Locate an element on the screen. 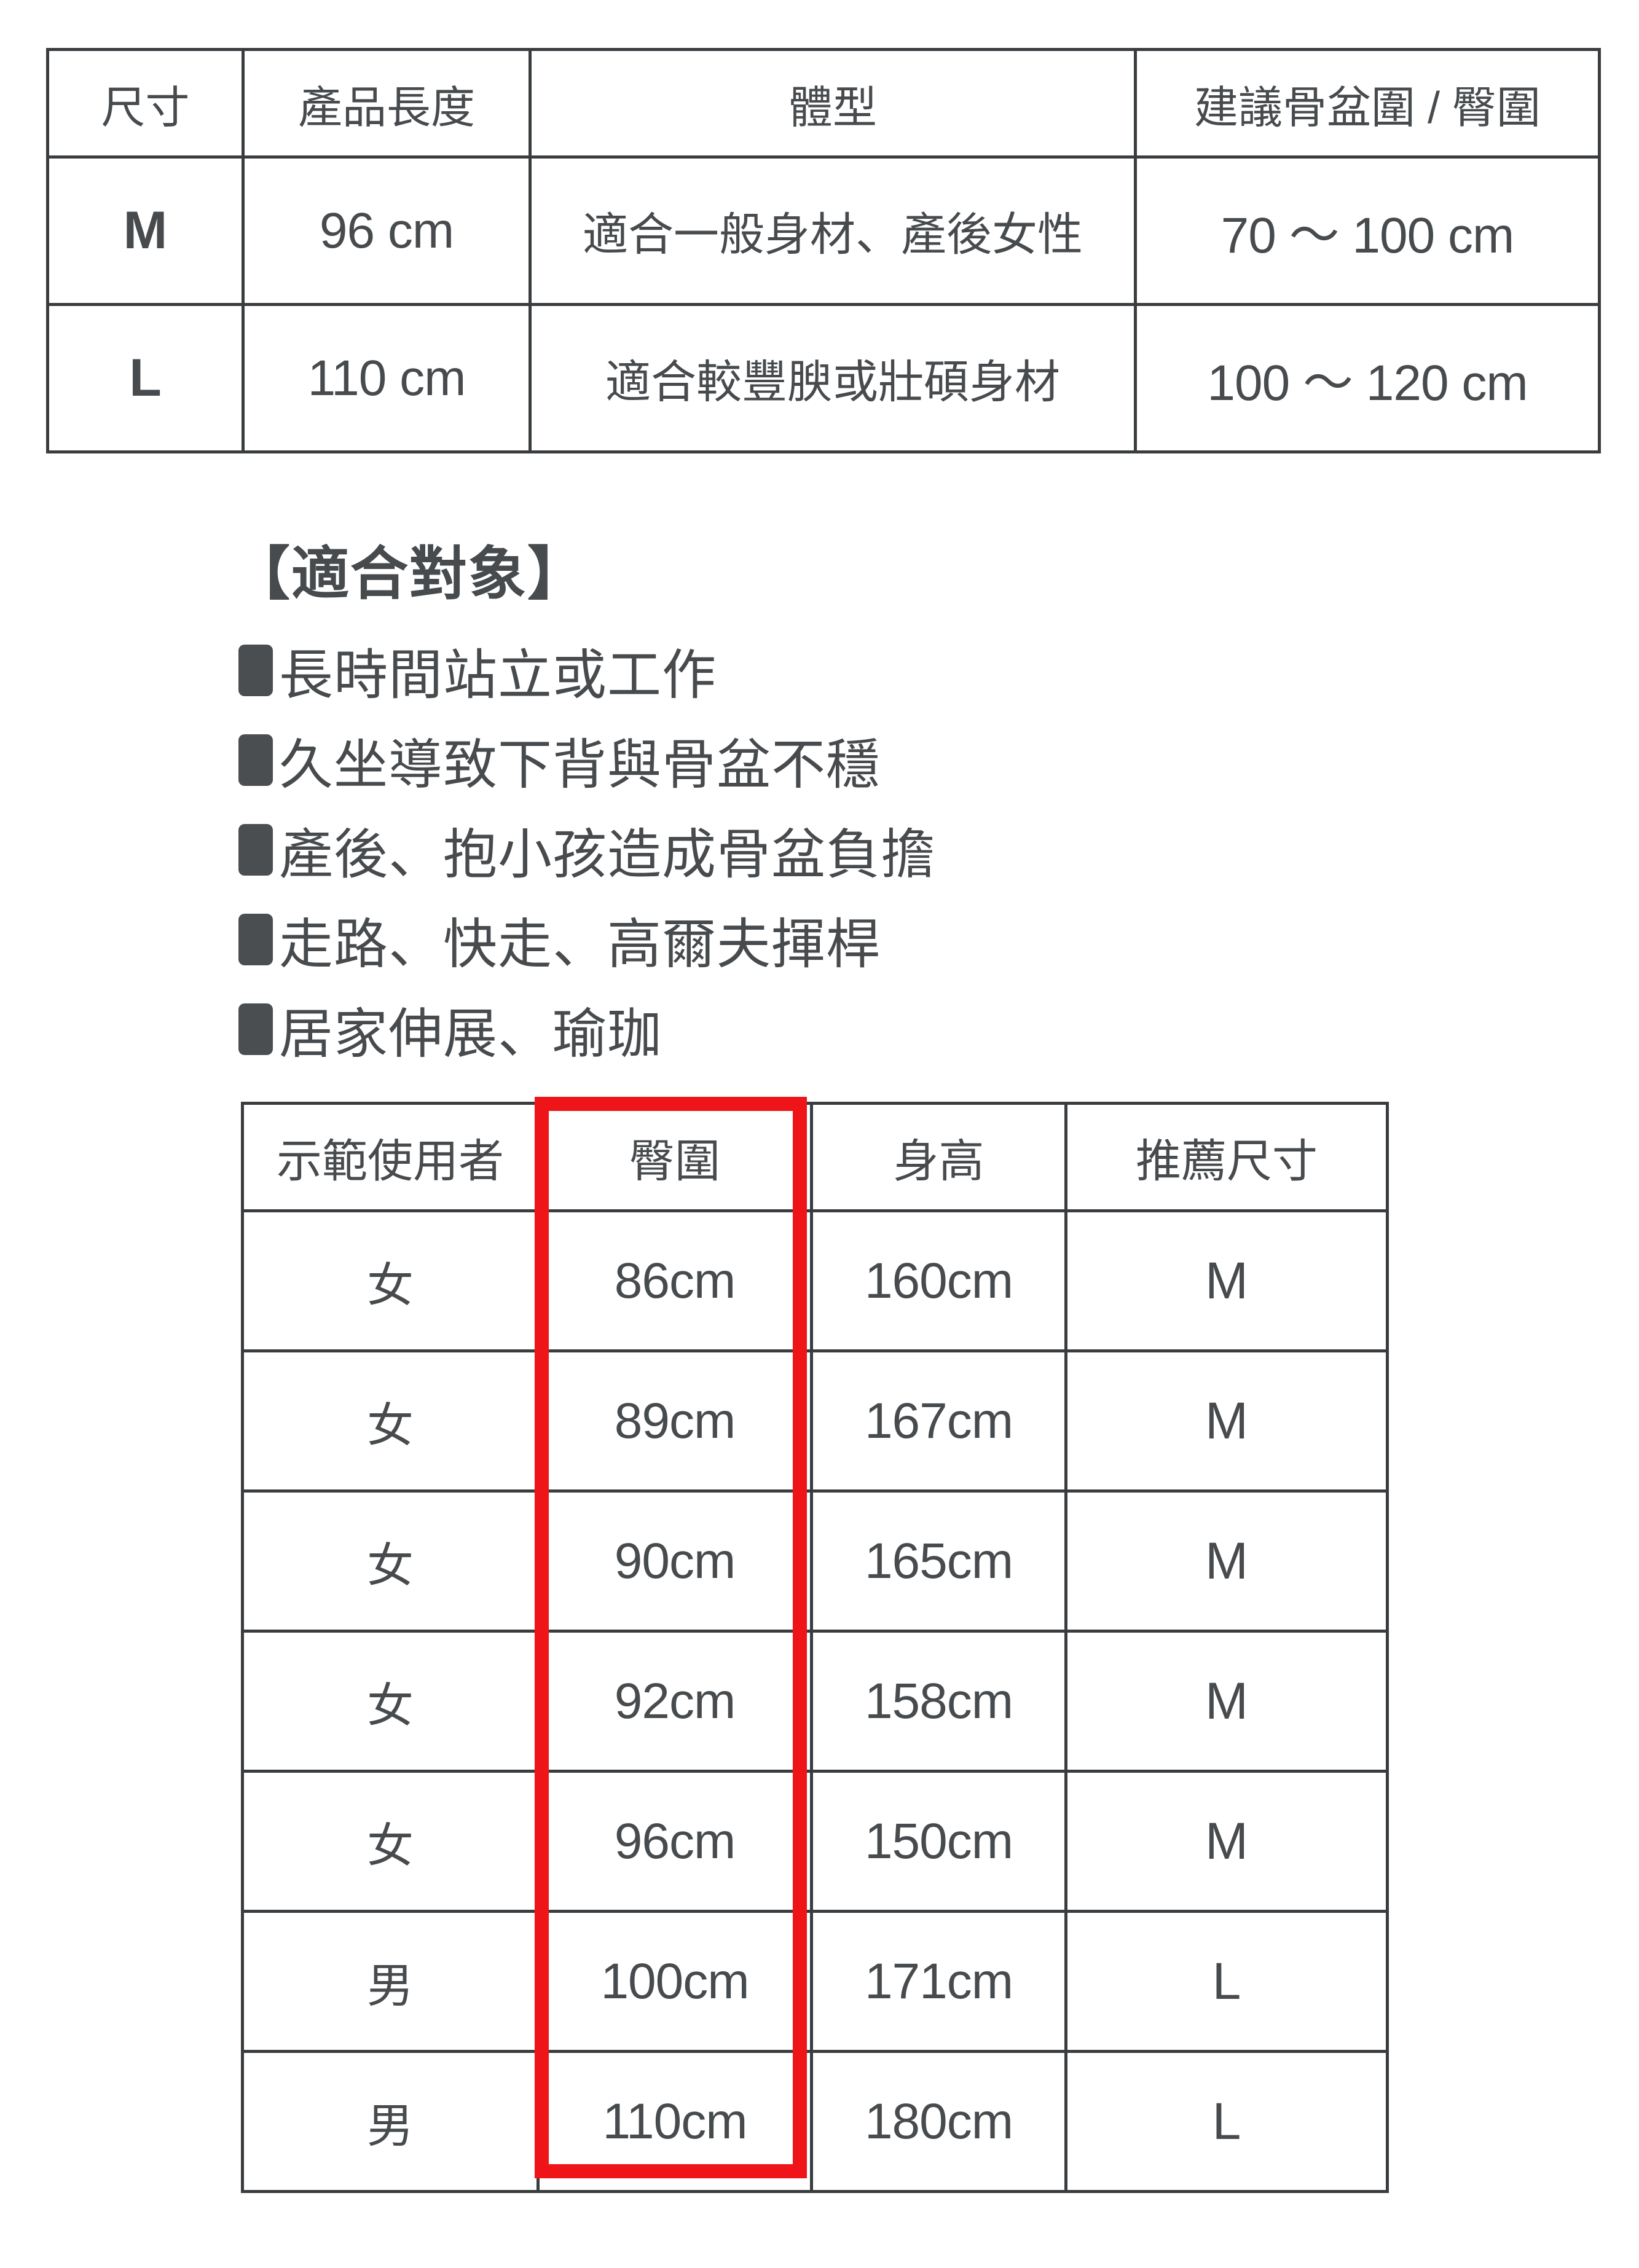 Image resolution: width=1639 pixels, height=2268 pixels. list-item: 產後、抱小孩造成骨盆負擔 is located at coordinates (587, 850).